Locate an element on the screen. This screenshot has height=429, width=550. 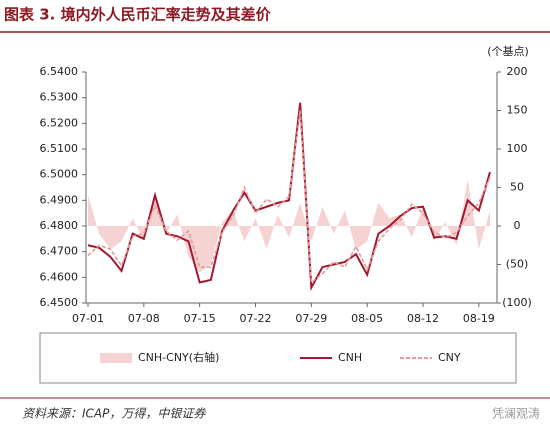
y-tick-label: 6.4800 is located at coordinates (59, 225).